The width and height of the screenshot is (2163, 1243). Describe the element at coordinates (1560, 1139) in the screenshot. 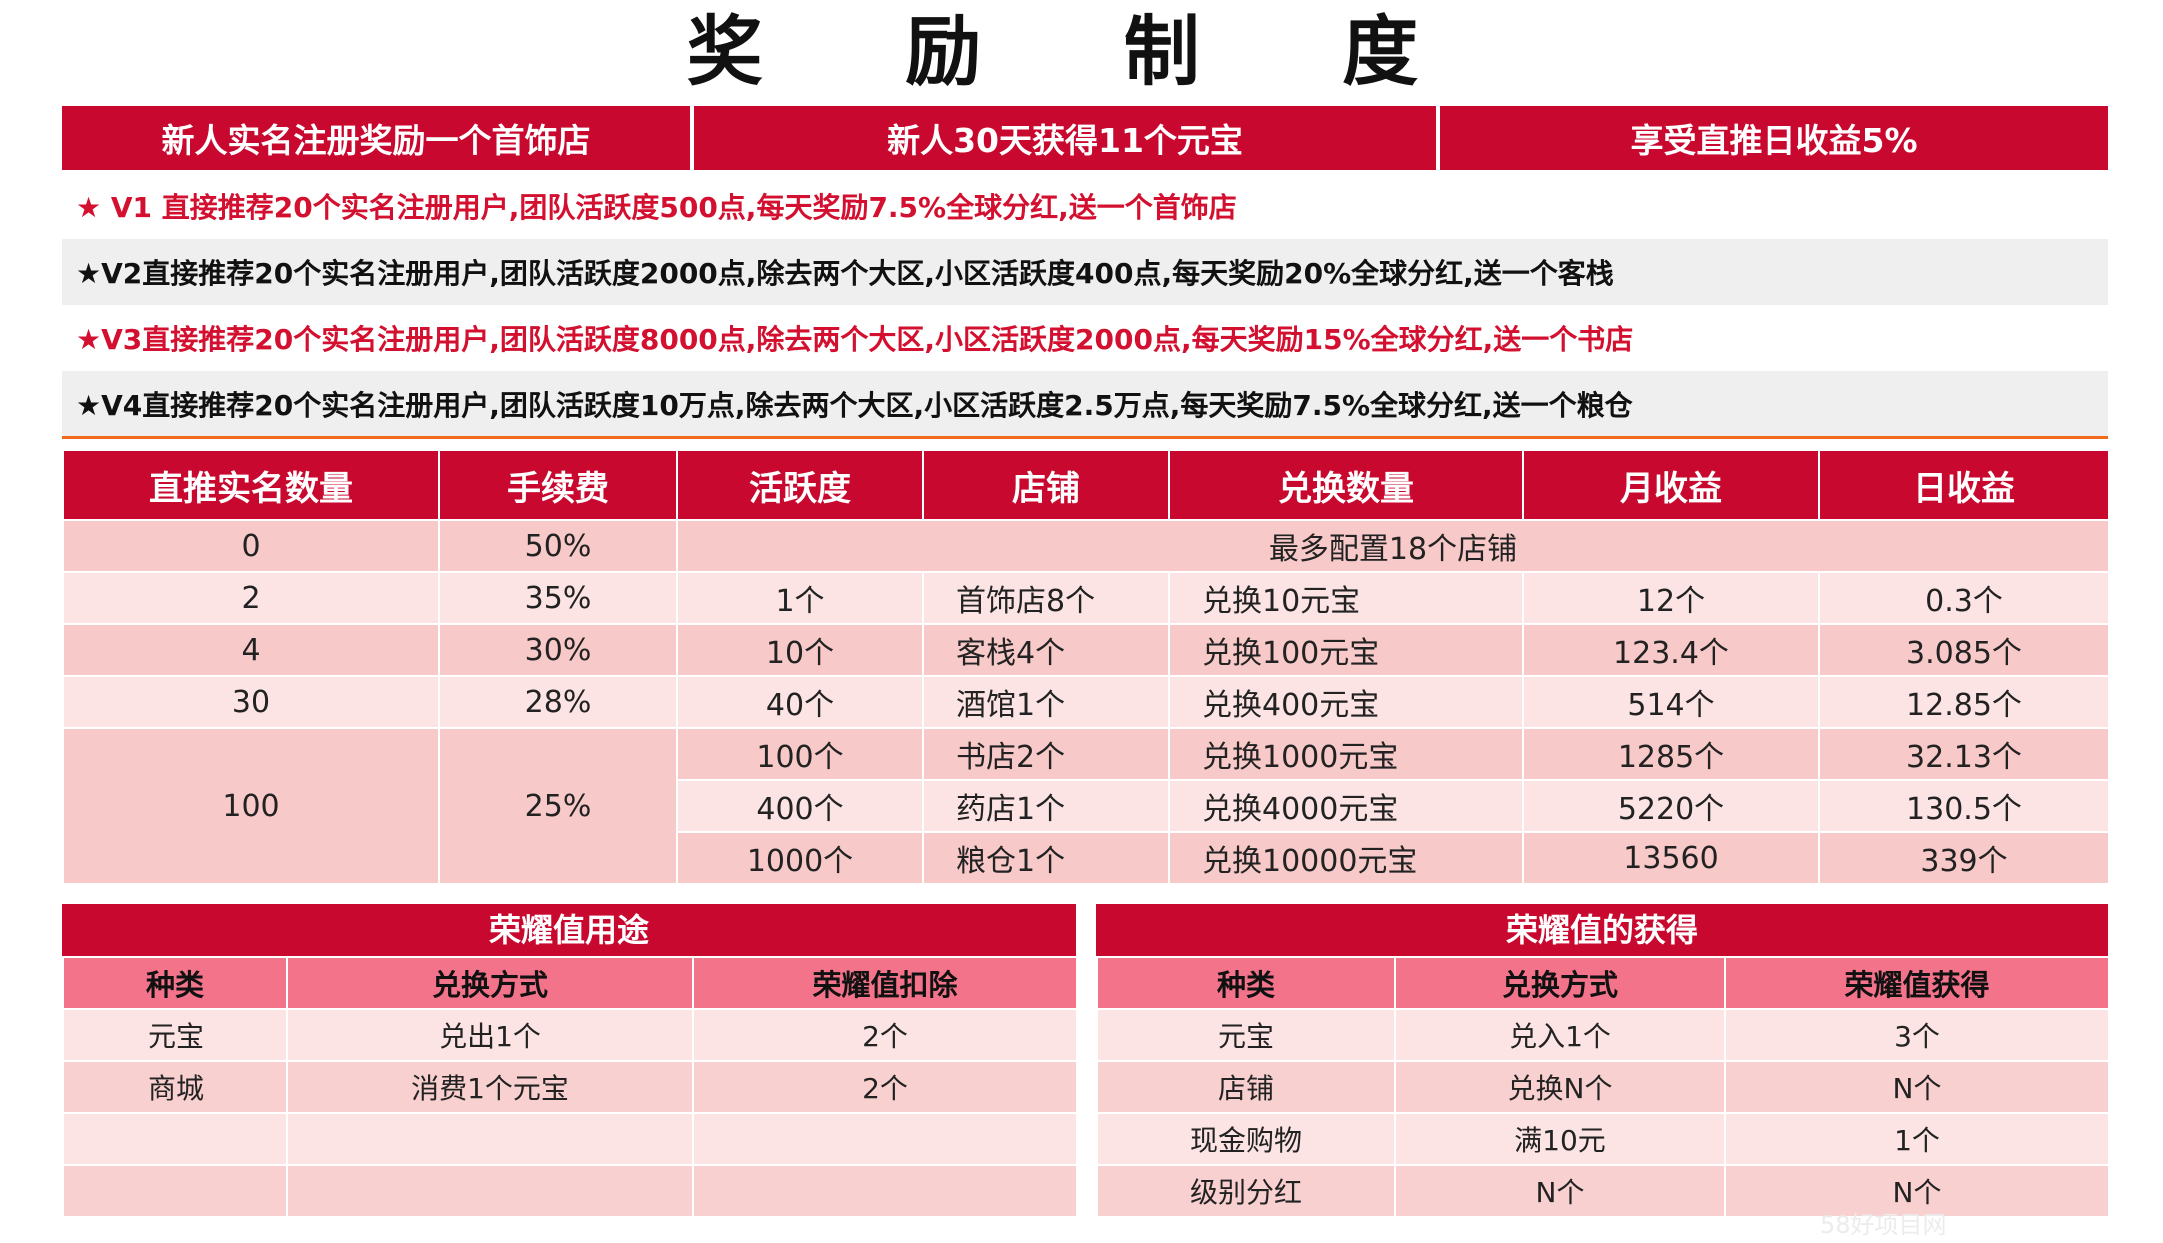

I see `cell-method: 满10元` at that location.